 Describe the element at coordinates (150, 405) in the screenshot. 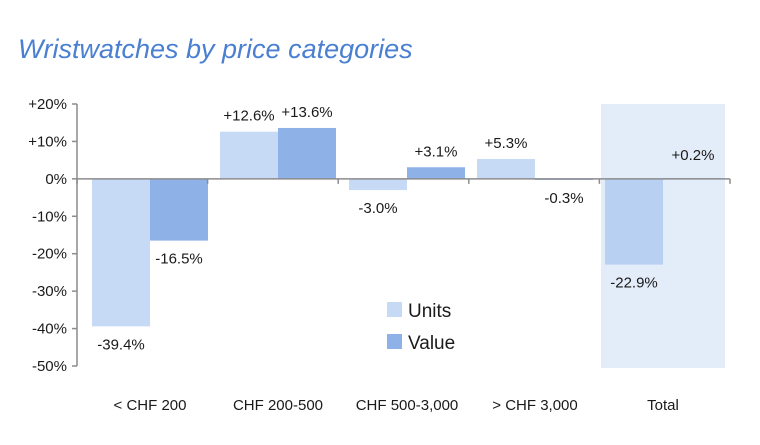

I see `category-label-chf-200: < CHF 200` at that location.